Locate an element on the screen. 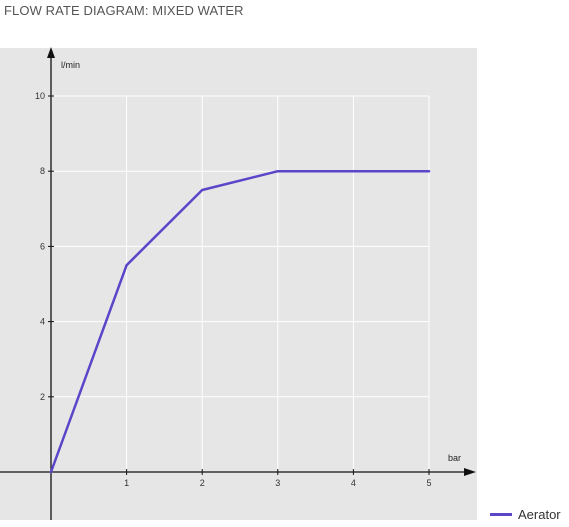 The width and height of the screenshot is (569, 527). x-axis-label: bar is located at coordinates (454, 458).